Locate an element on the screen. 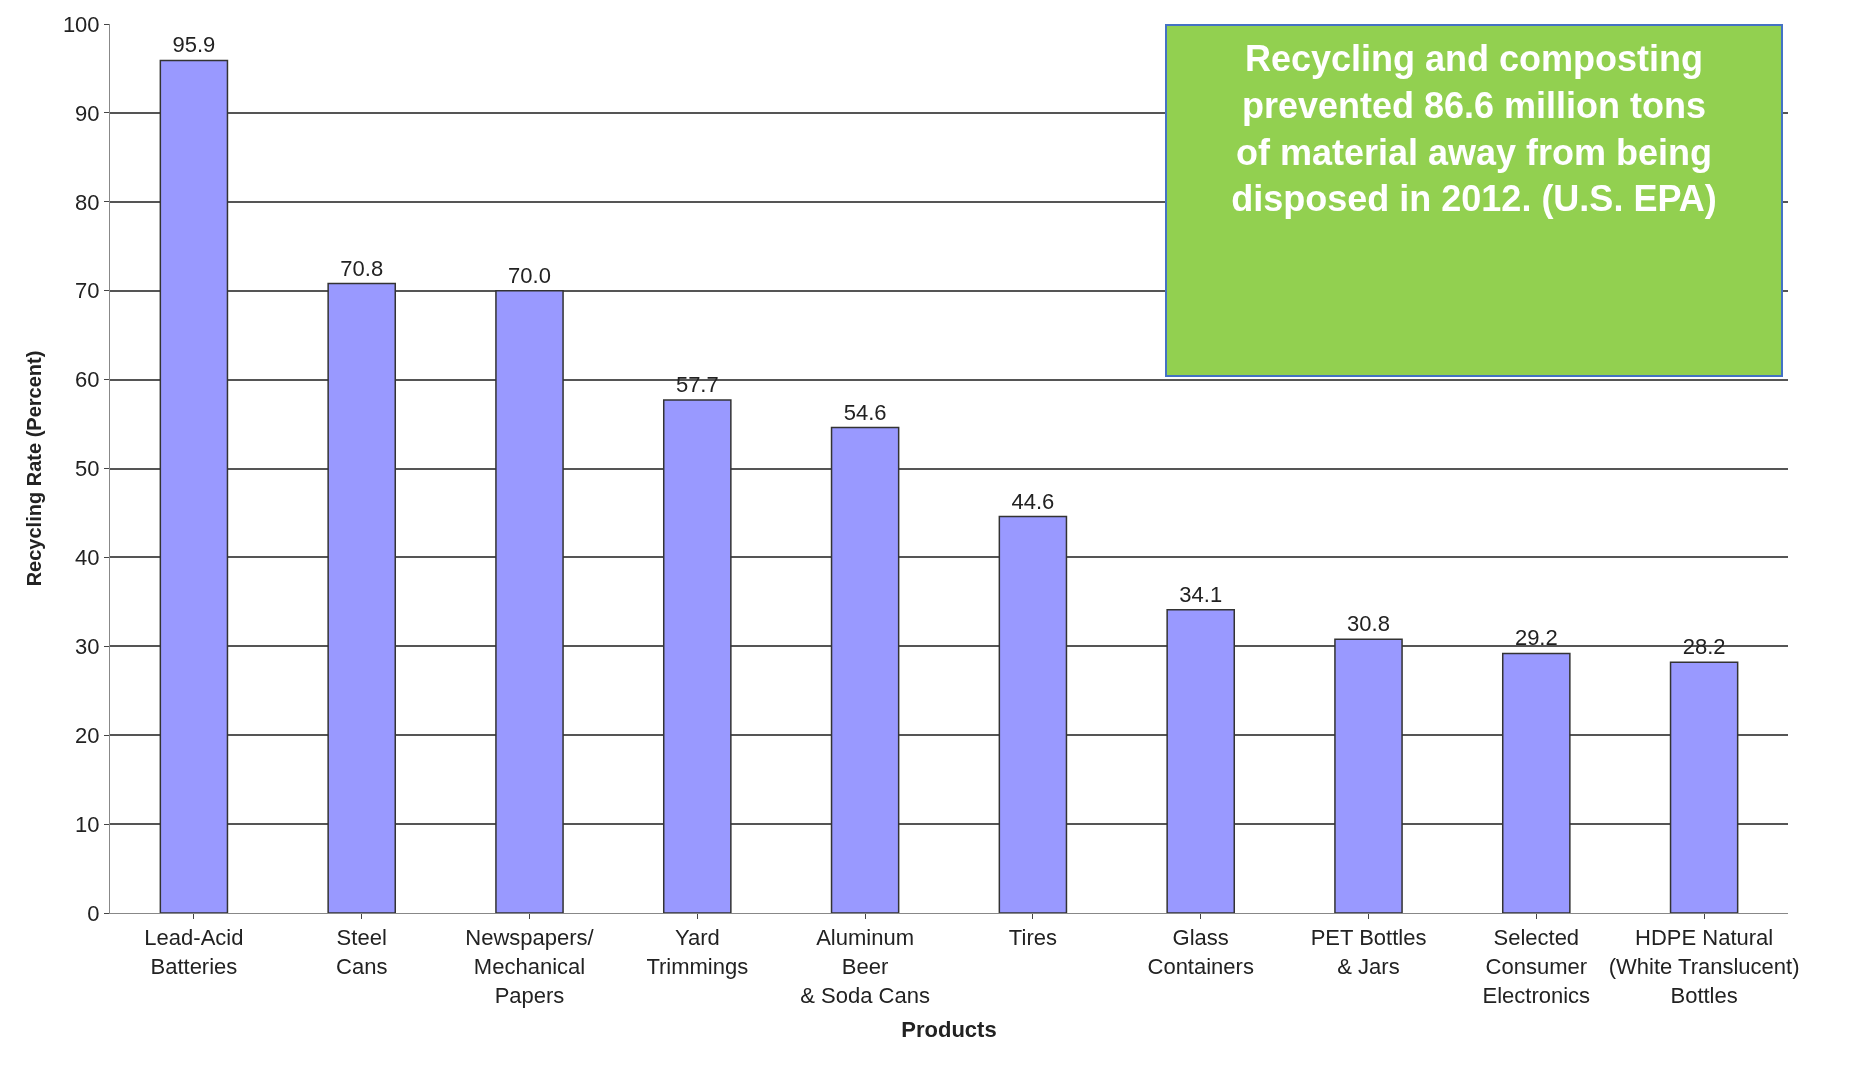 Image resolution: width=1868 pixels, height=1073 pixels. data-label: 44.6 is located at coordinates (1033, 501).